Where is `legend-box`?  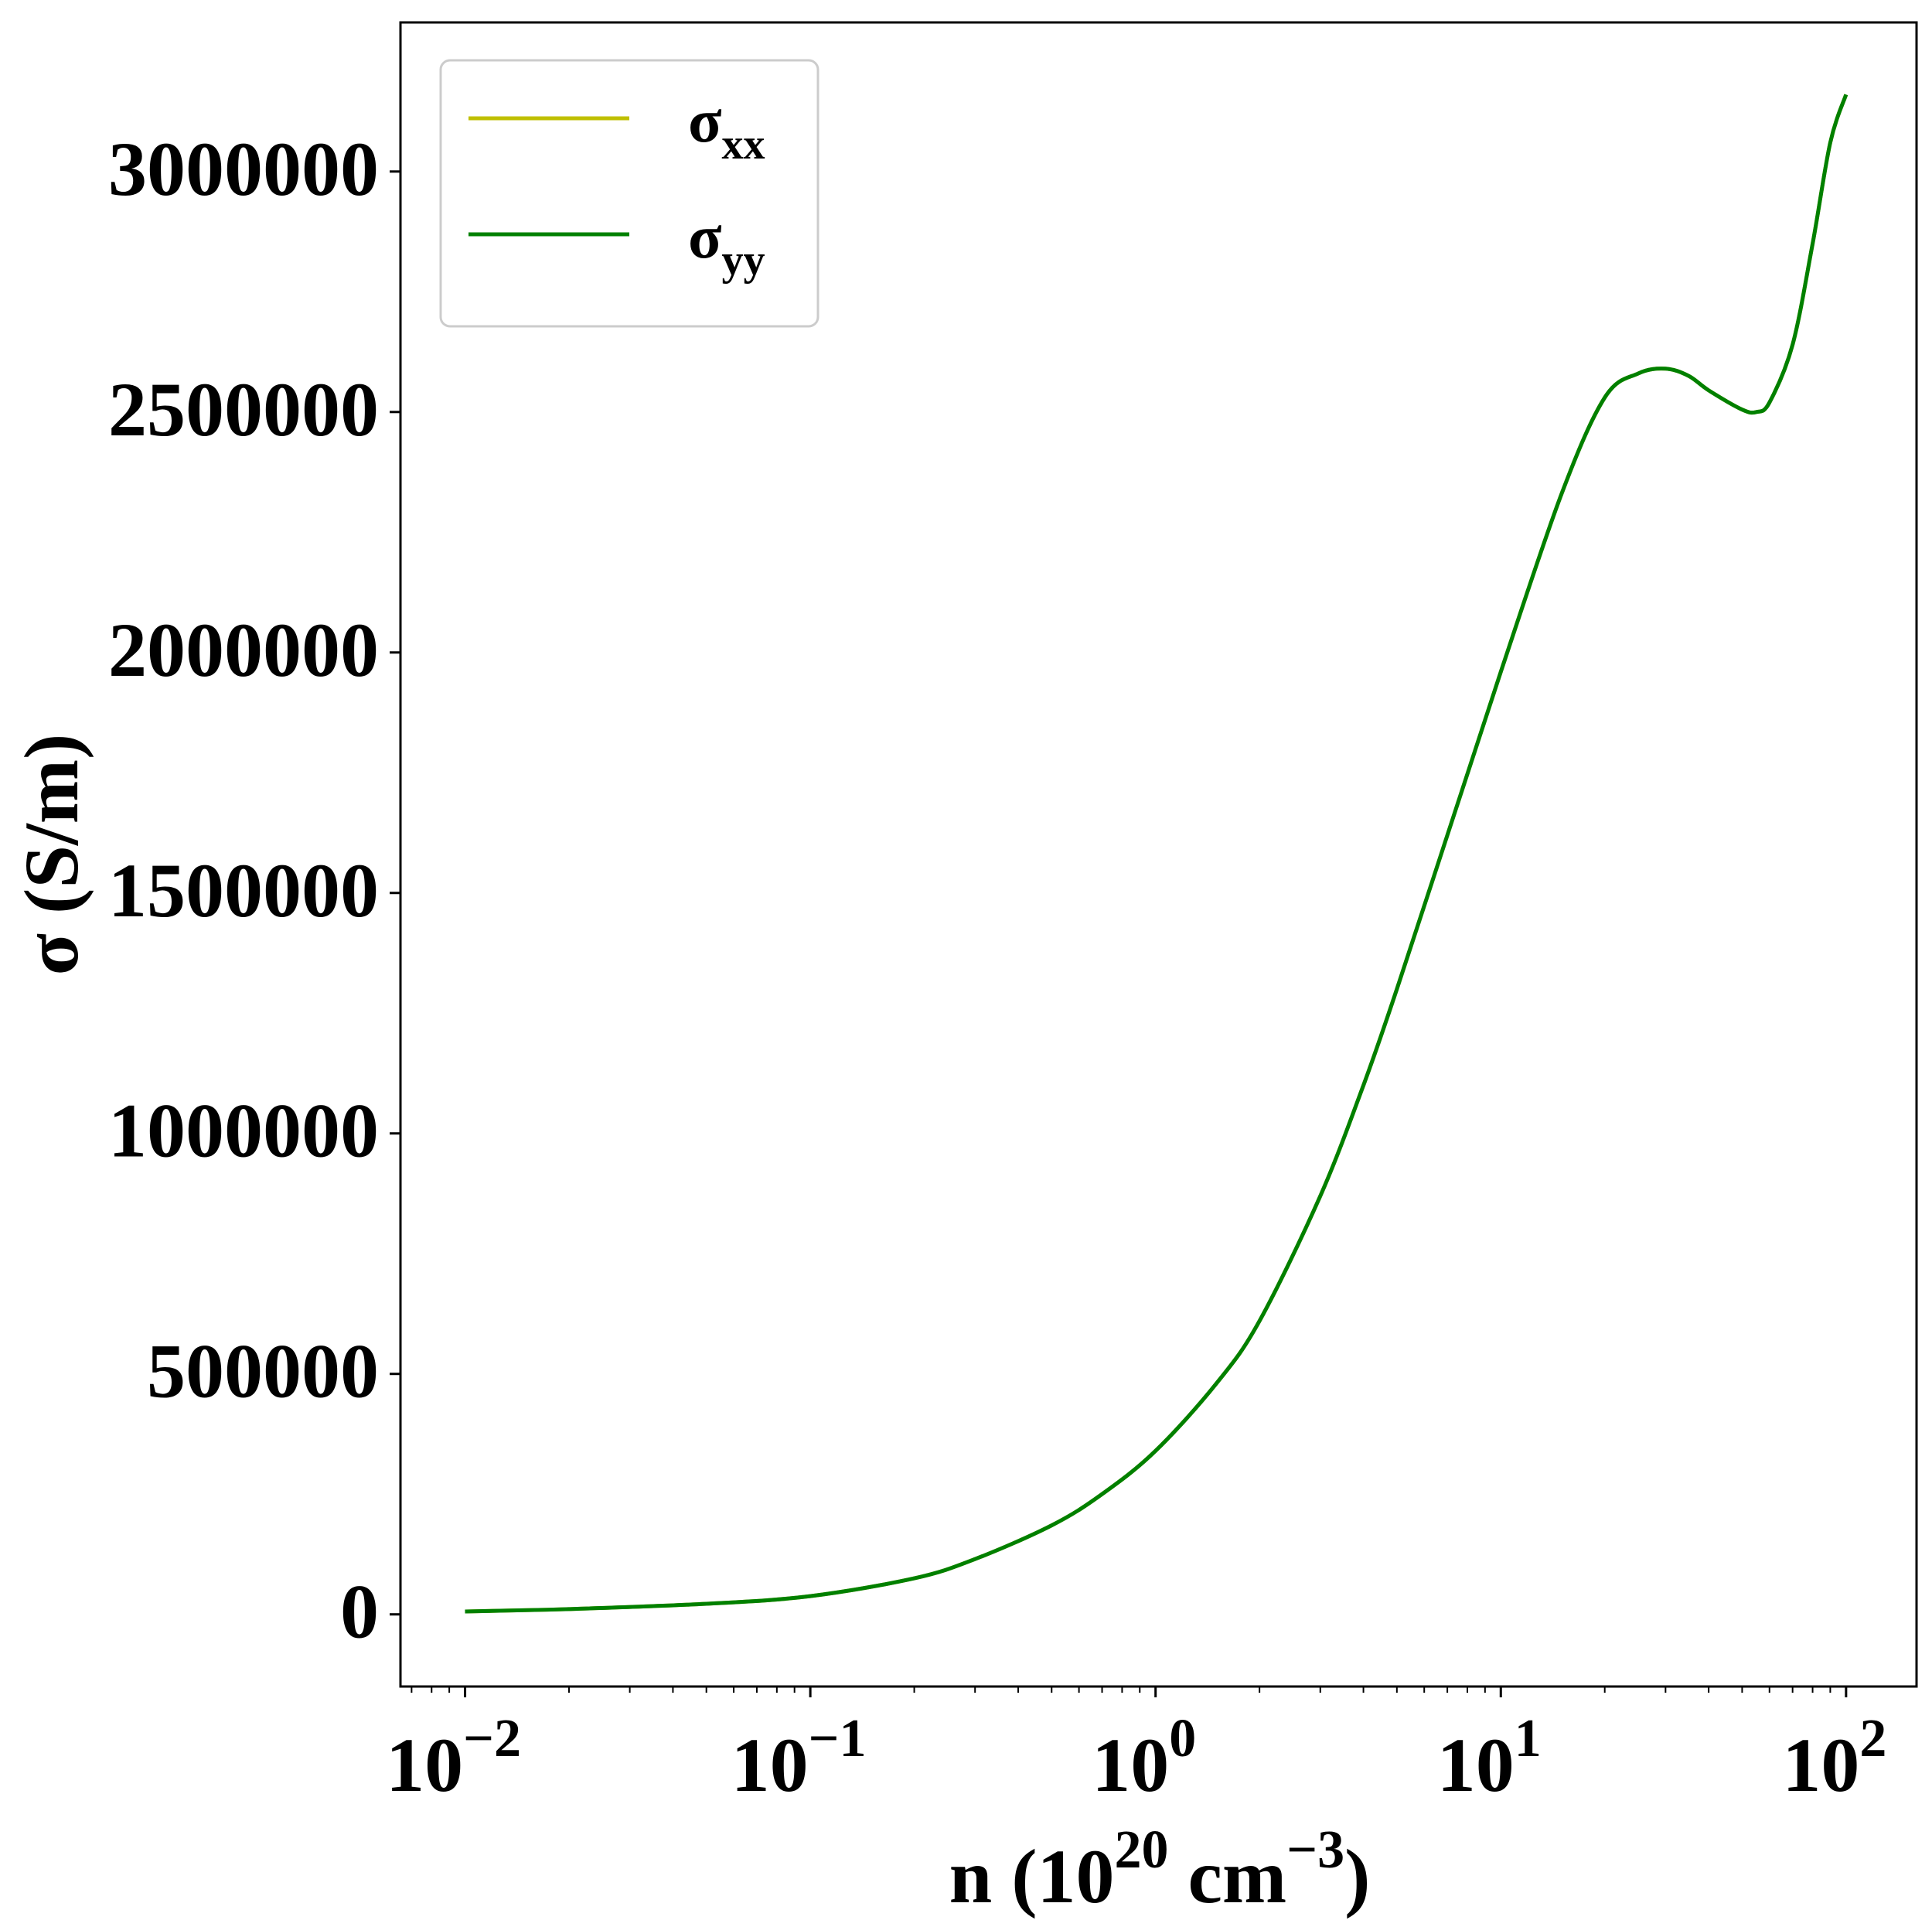
legend-box is located at coordinates (629, 193).